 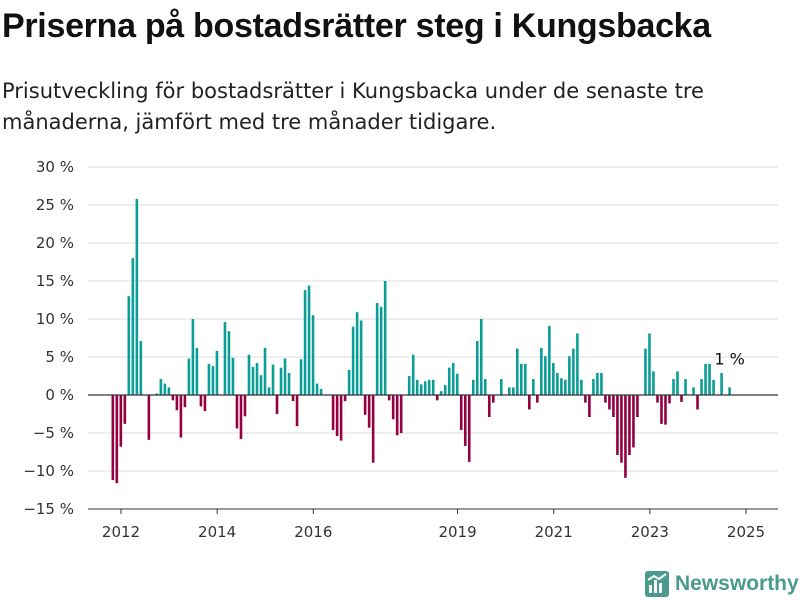 What do you see at coordinates (121, 532) in the screenshot?
I see `x-tick-label: 2012` at bounding box center [121, 532].